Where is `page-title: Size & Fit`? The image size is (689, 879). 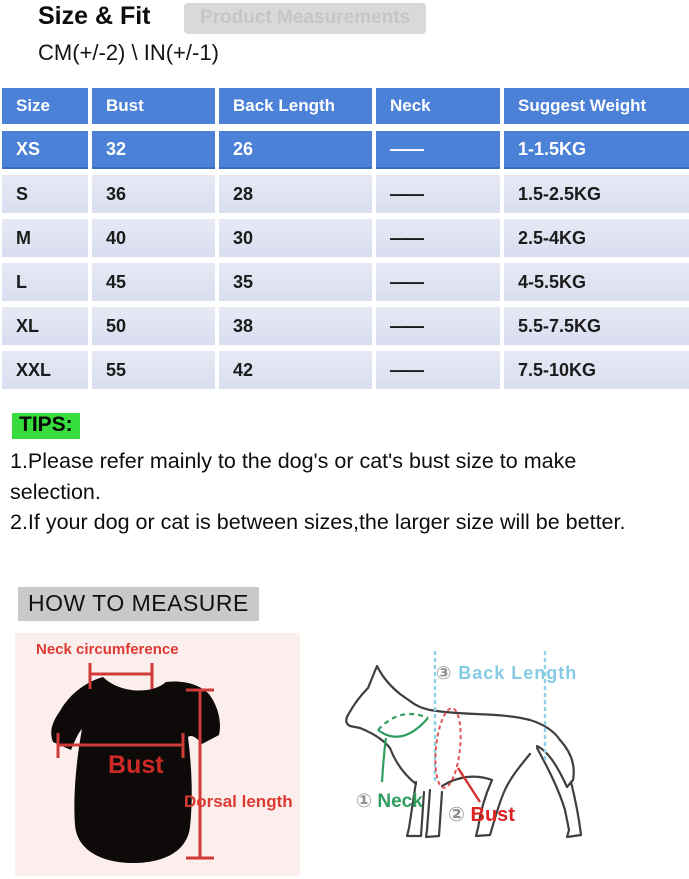 page-title: Size & Fit is located at coordinates (94, 16).